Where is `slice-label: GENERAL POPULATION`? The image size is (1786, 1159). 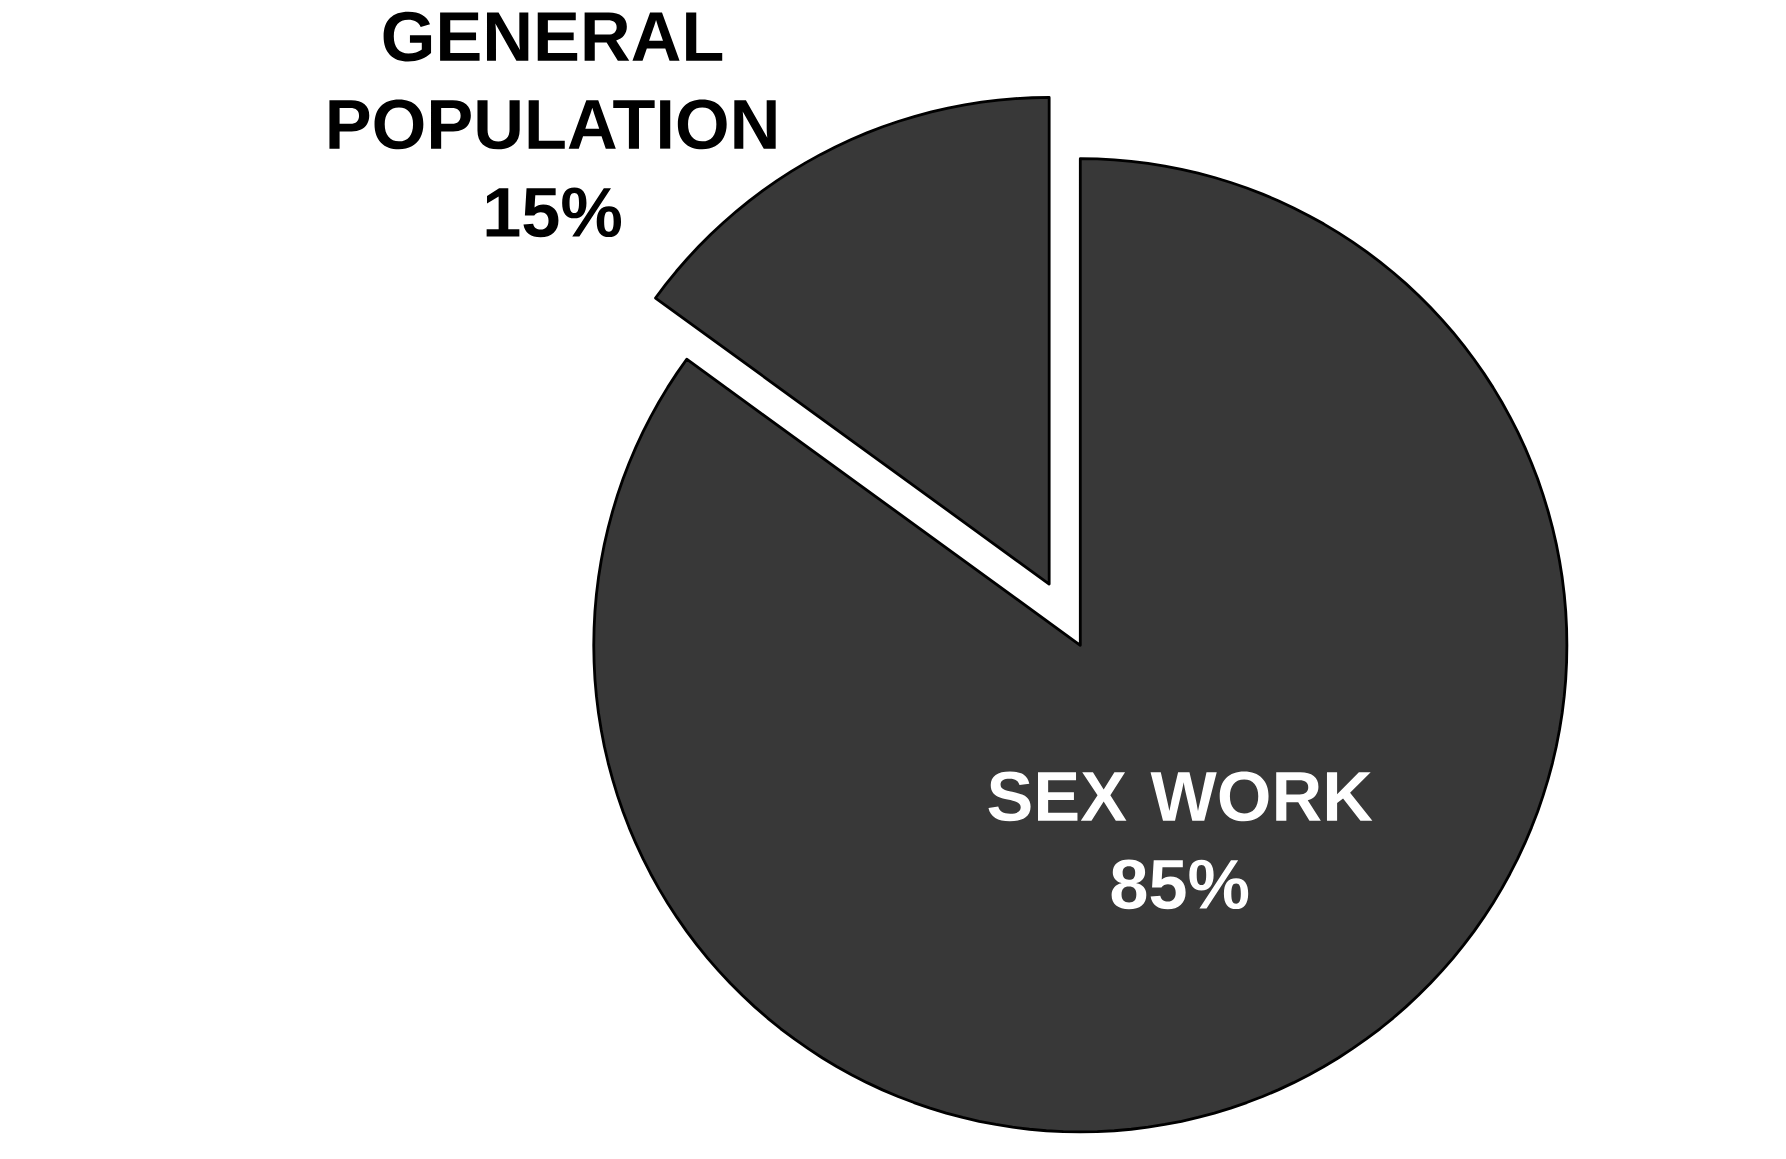 slice-label: GENERAL POPULATION is located at coordinates (552, 80).